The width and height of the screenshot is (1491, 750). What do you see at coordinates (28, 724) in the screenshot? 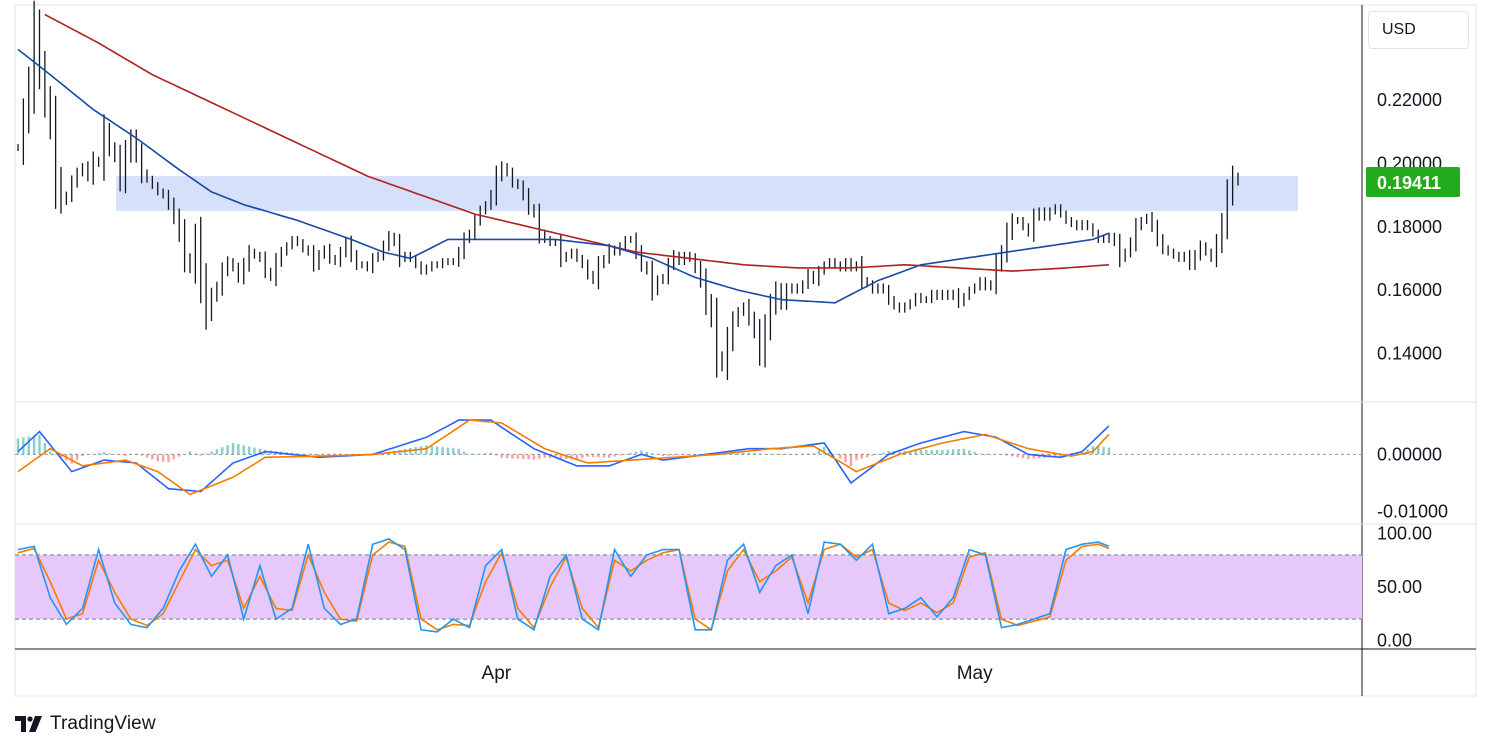
I see `tradingview-logo-icon` at bounding box center [28, 724].